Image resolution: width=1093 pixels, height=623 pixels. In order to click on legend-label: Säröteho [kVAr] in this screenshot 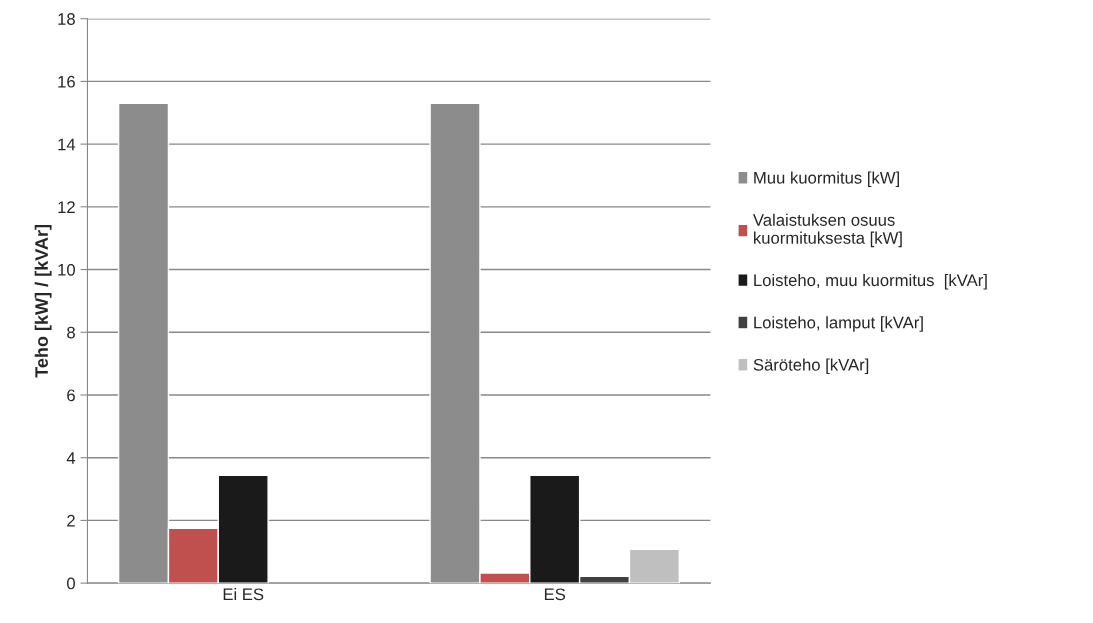, I will do `click(811, 366)`.